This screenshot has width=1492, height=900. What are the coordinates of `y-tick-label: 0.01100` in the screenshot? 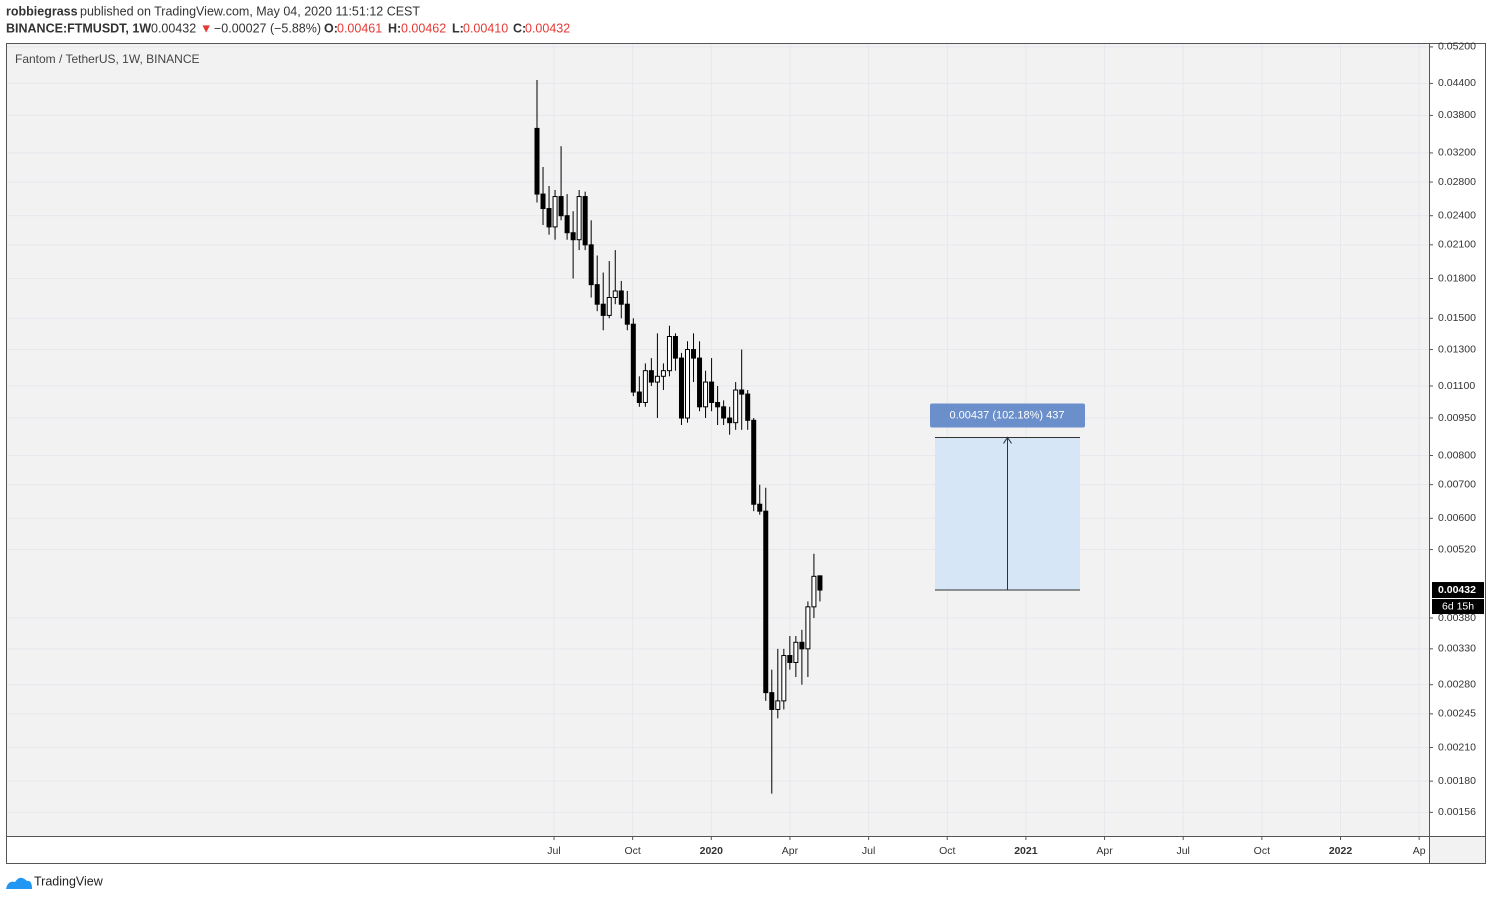 It's located at (1456, 386).